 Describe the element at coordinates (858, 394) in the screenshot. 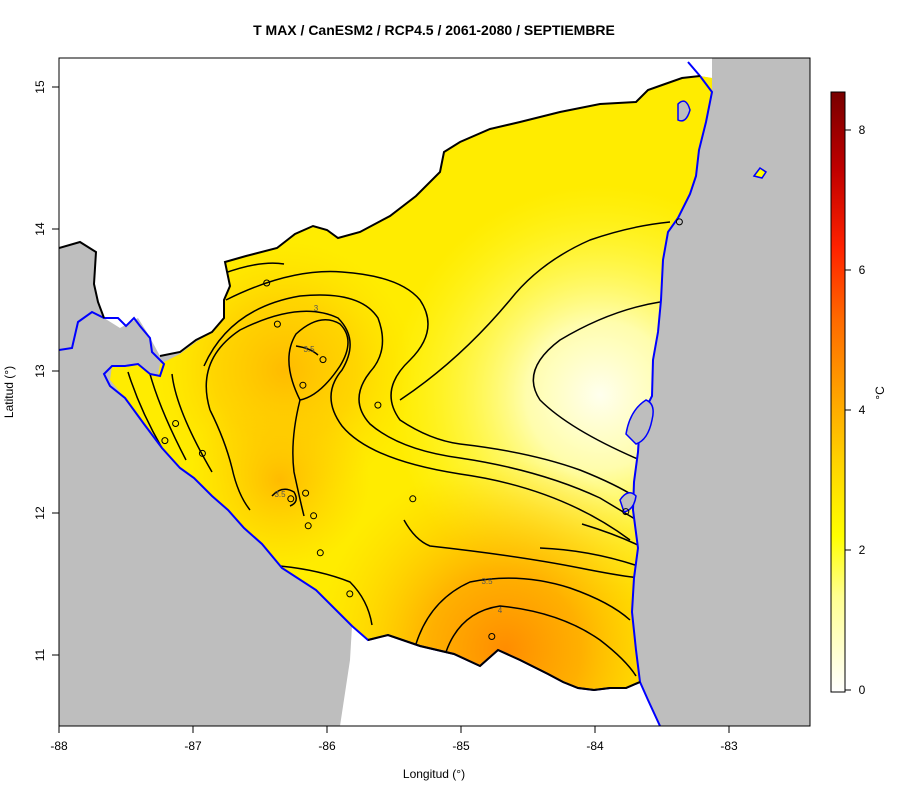

I see `colorbar: 0 2 4 6 8 °C` at that location.